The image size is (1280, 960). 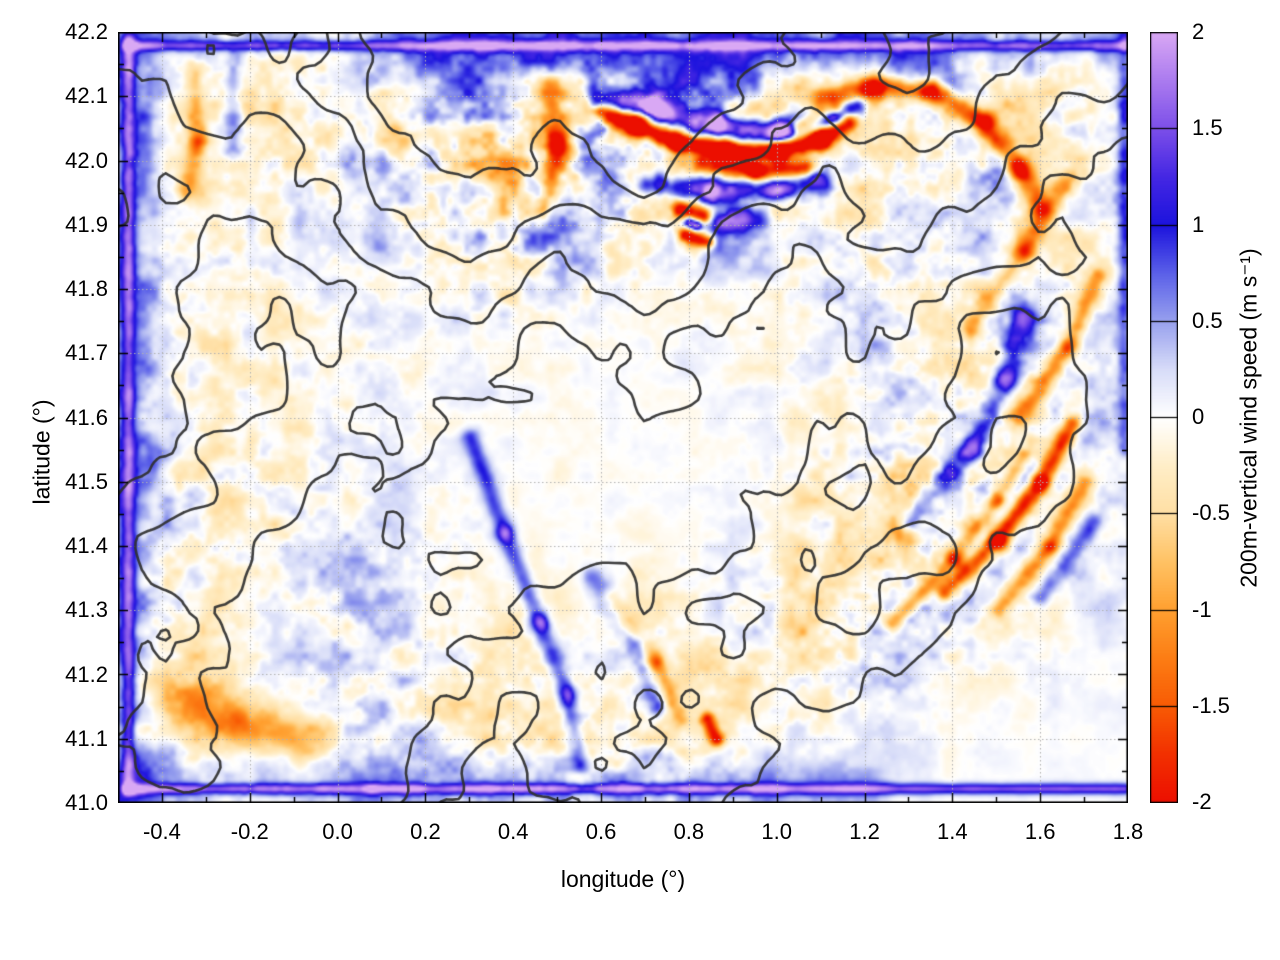 What do you see at coordinates (1207, 320) in the screenshot?
I see `colorbar-tick-label: 0.5` at bounding box center [1207, 320].